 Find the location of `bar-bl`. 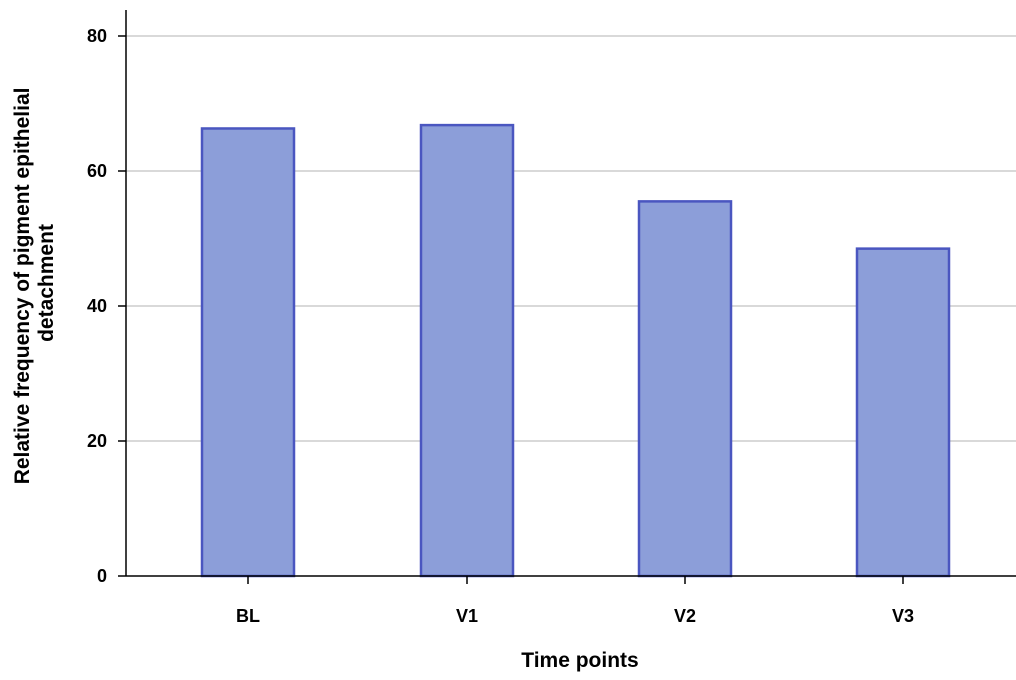

bar-bl is located at coordinates (248, 352).